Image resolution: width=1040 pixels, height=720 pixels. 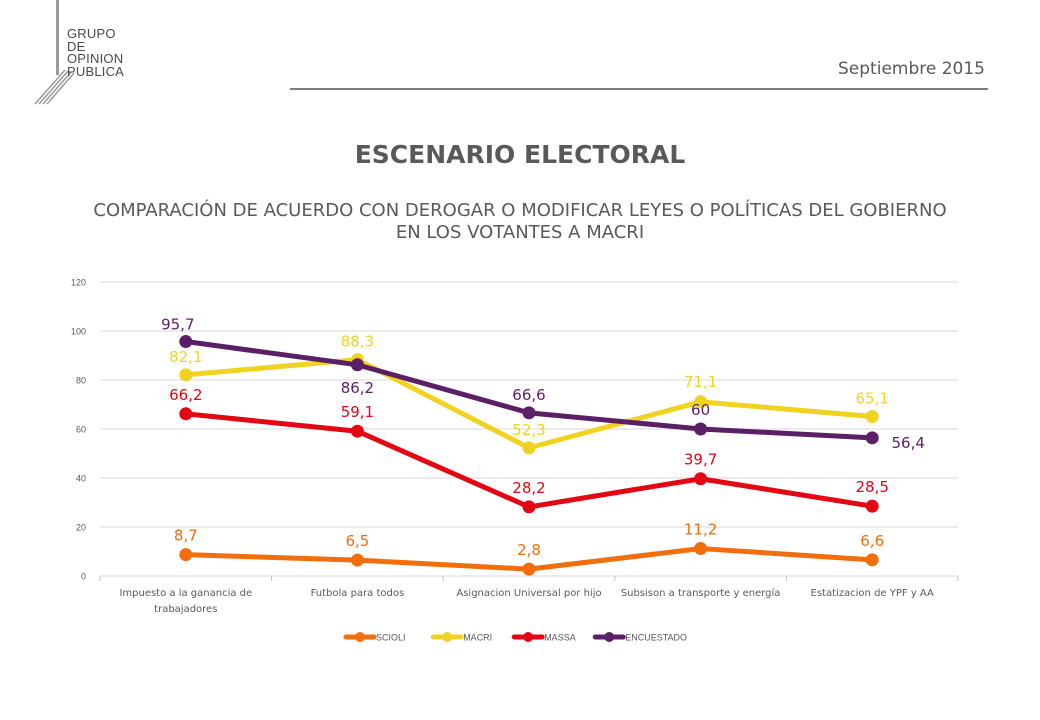 What do you see at coordinates (528, 593) in the screenshot?
I see `x-tick-label: Asignacion Universal por hijo` at bounding box center [528, 593].